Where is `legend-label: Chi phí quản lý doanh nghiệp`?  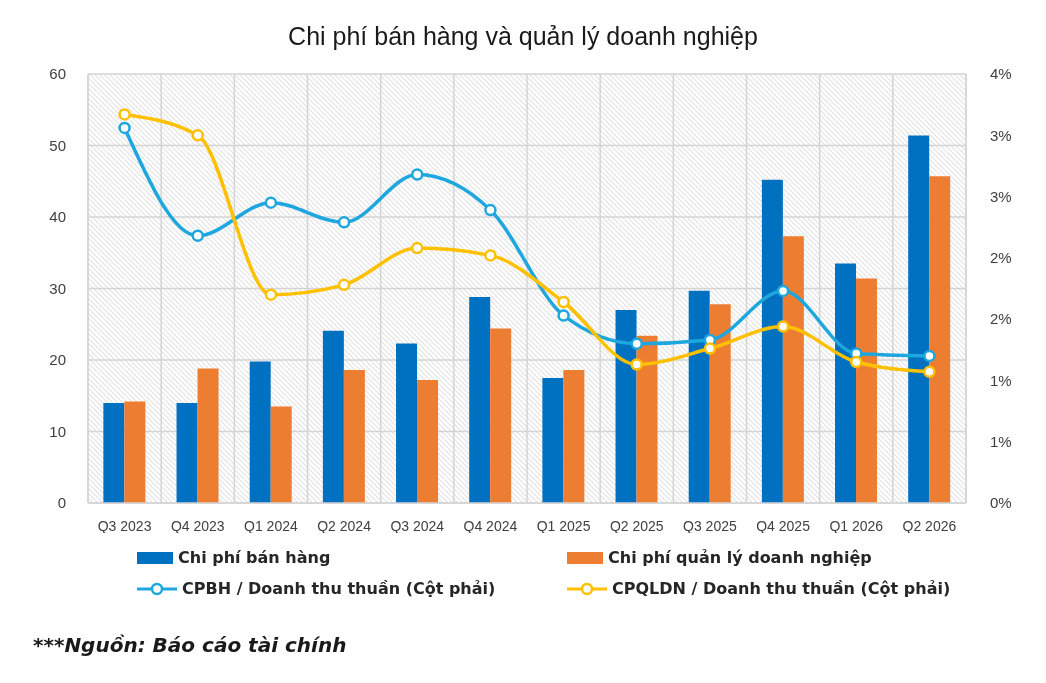 legend-label: Chi phí quản lý doanh nghiệp is located at coordinates (740, 557).